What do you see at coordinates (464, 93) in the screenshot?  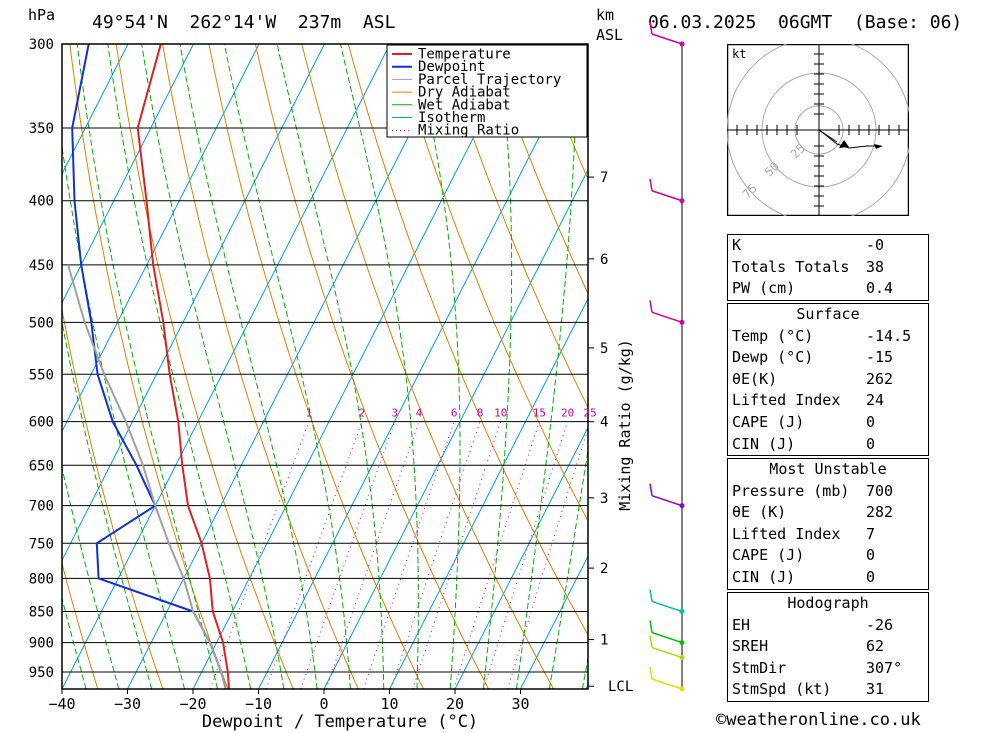 I see `legend-entry: Dry Adiabat` at bounding box center [464, 93].